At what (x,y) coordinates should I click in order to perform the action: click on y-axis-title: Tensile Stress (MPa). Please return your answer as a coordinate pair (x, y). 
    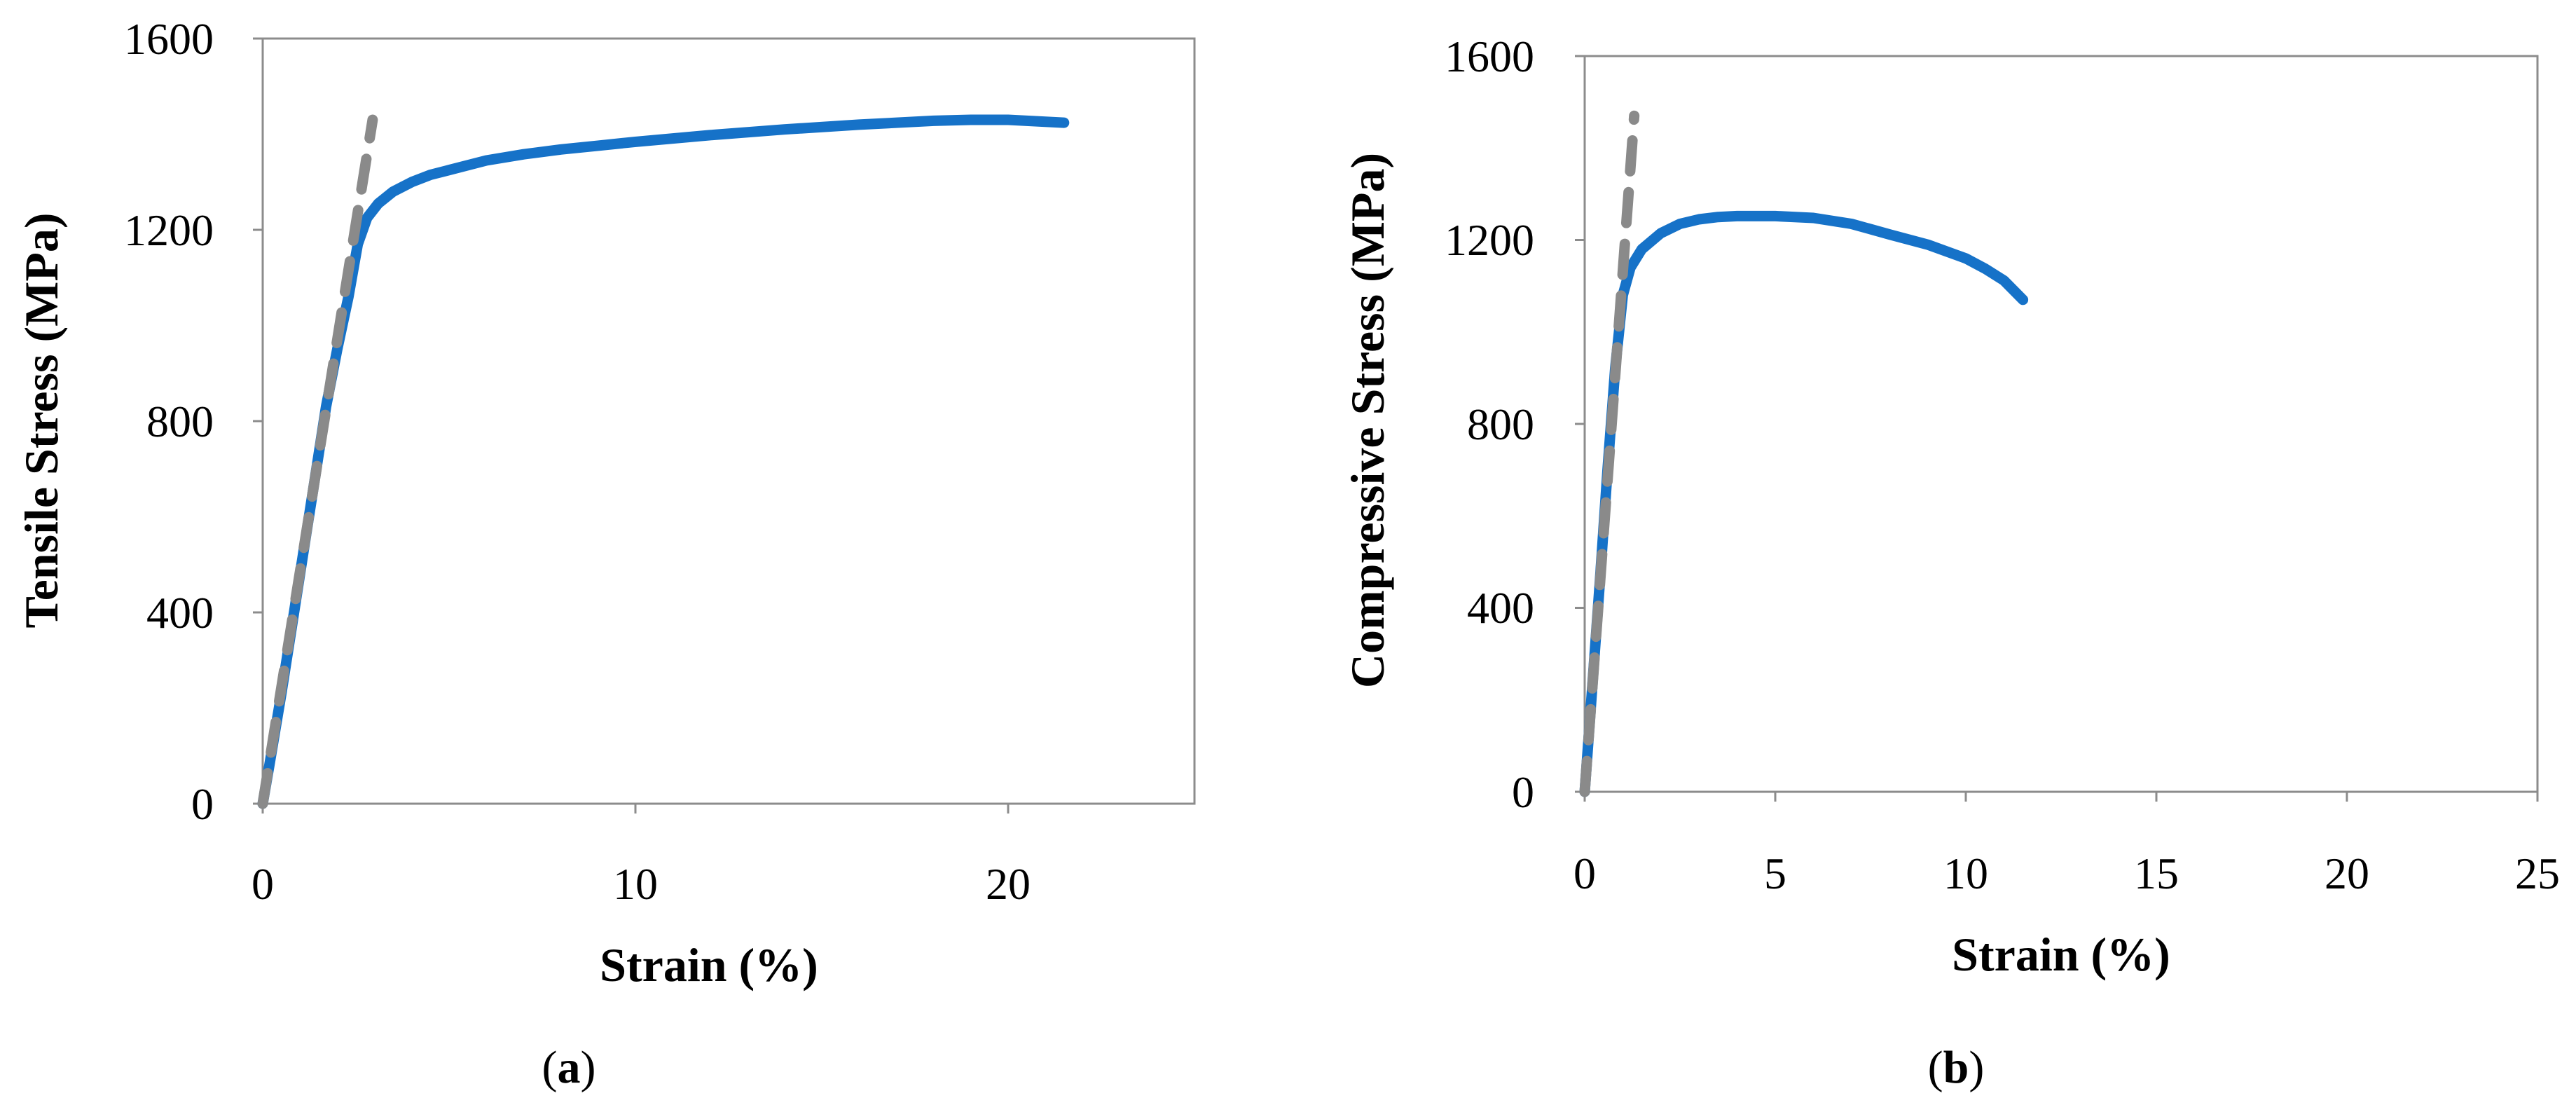
    Looking at the image, I should click on (41, 420).